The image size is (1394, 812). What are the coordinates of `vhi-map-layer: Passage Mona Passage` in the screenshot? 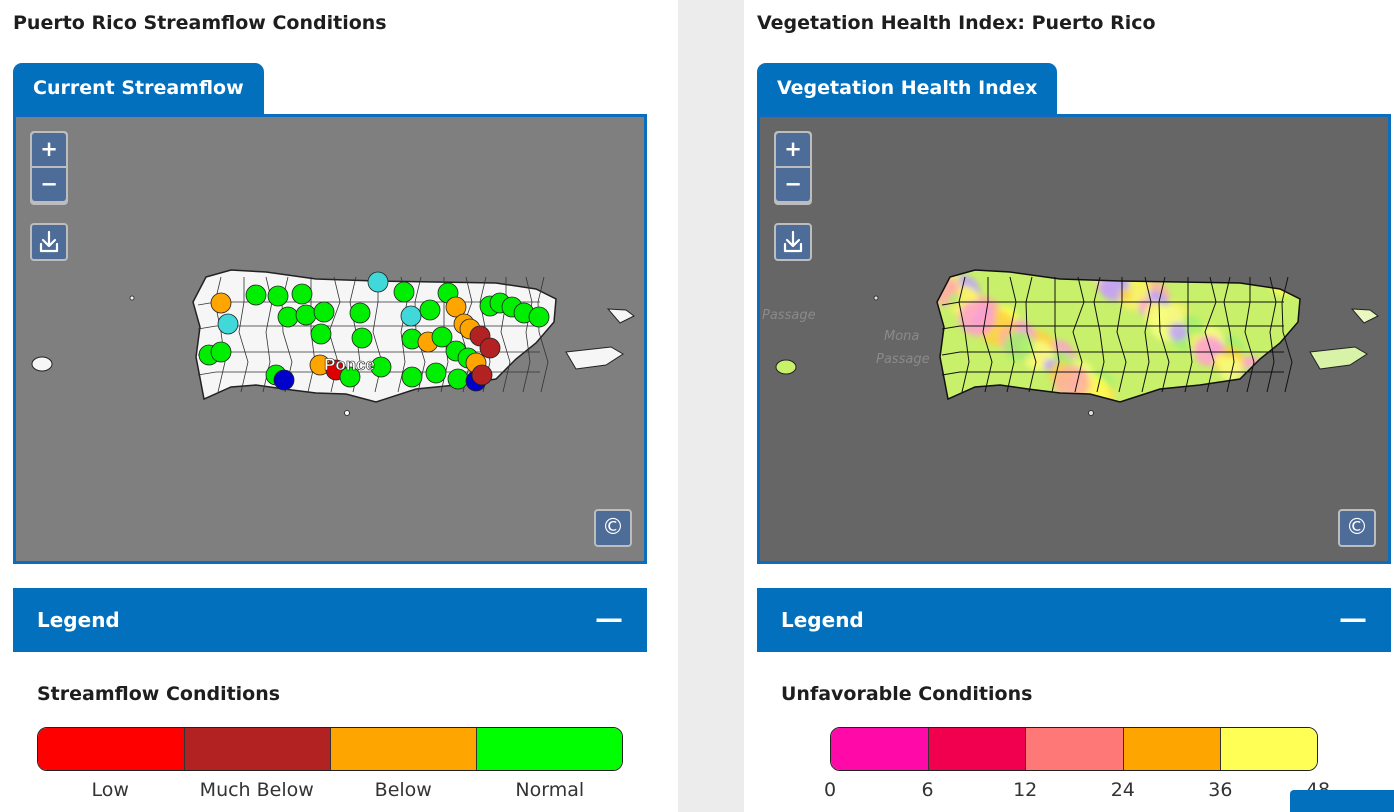 It's located at (1070, 342).